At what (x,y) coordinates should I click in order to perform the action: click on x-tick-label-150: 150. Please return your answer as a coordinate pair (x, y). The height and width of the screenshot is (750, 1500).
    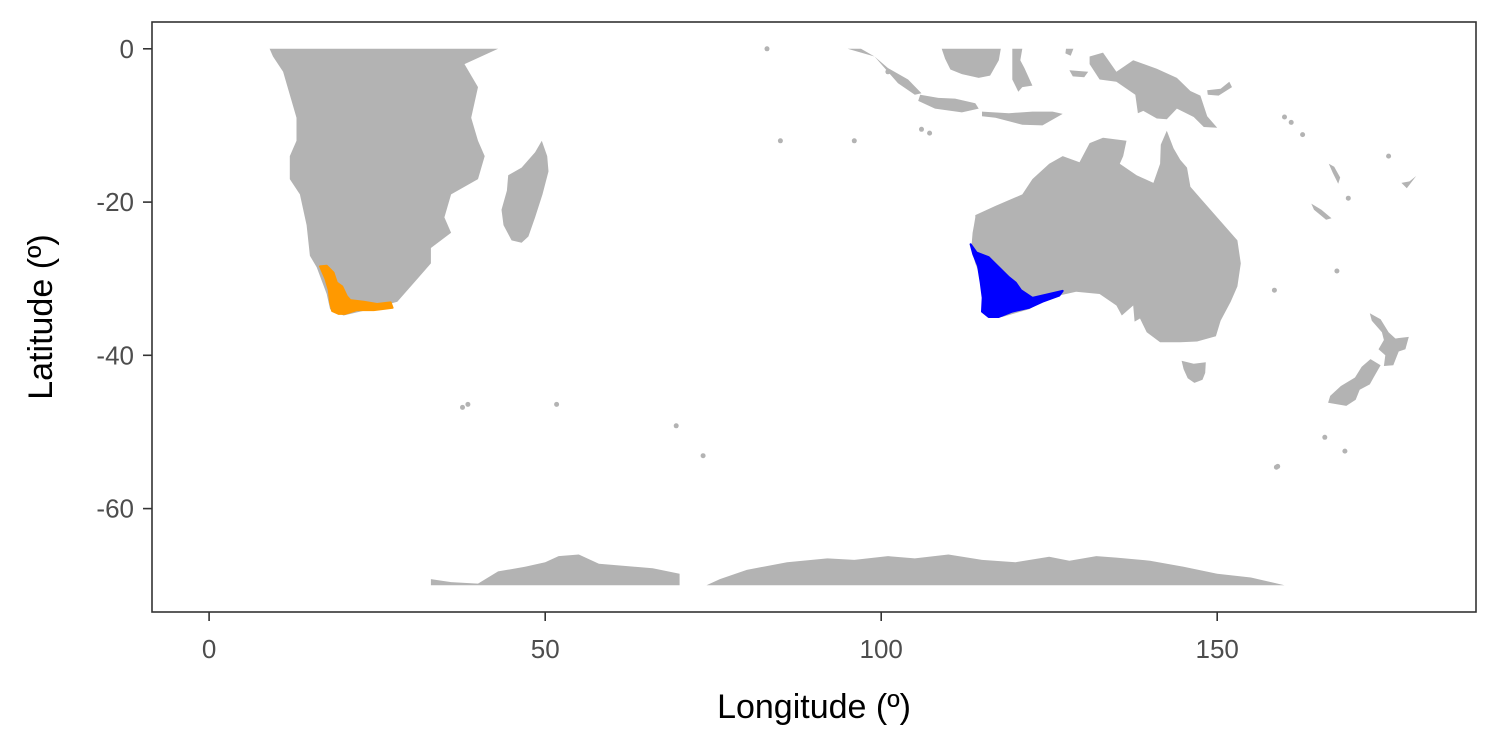
    Looking at the image, I should click on (1217, 649).